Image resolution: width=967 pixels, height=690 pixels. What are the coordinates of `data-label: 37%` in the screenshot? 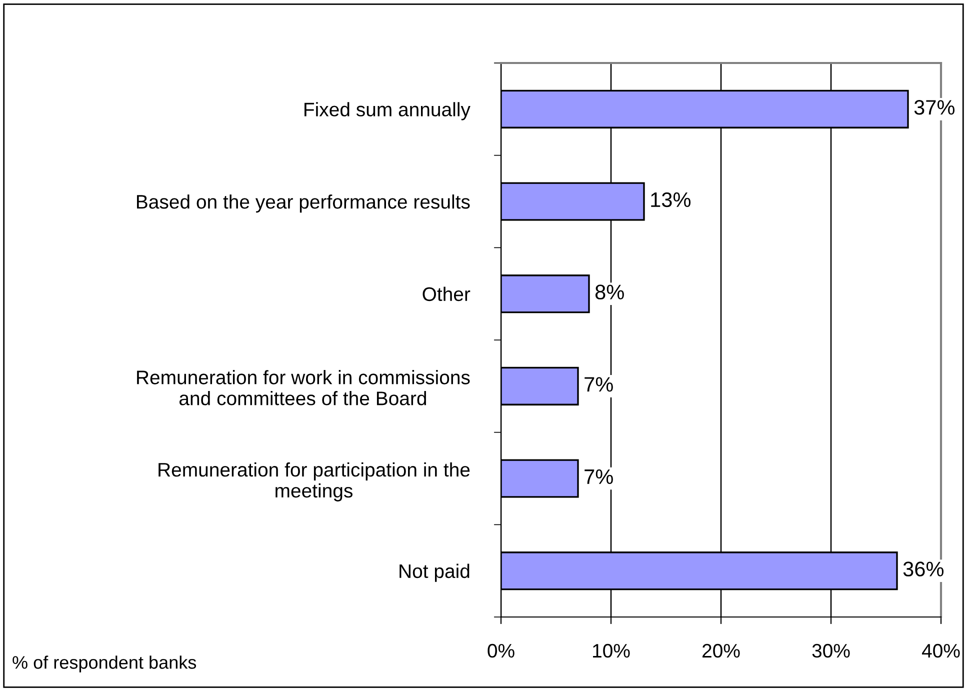 It's located at (934, 107).